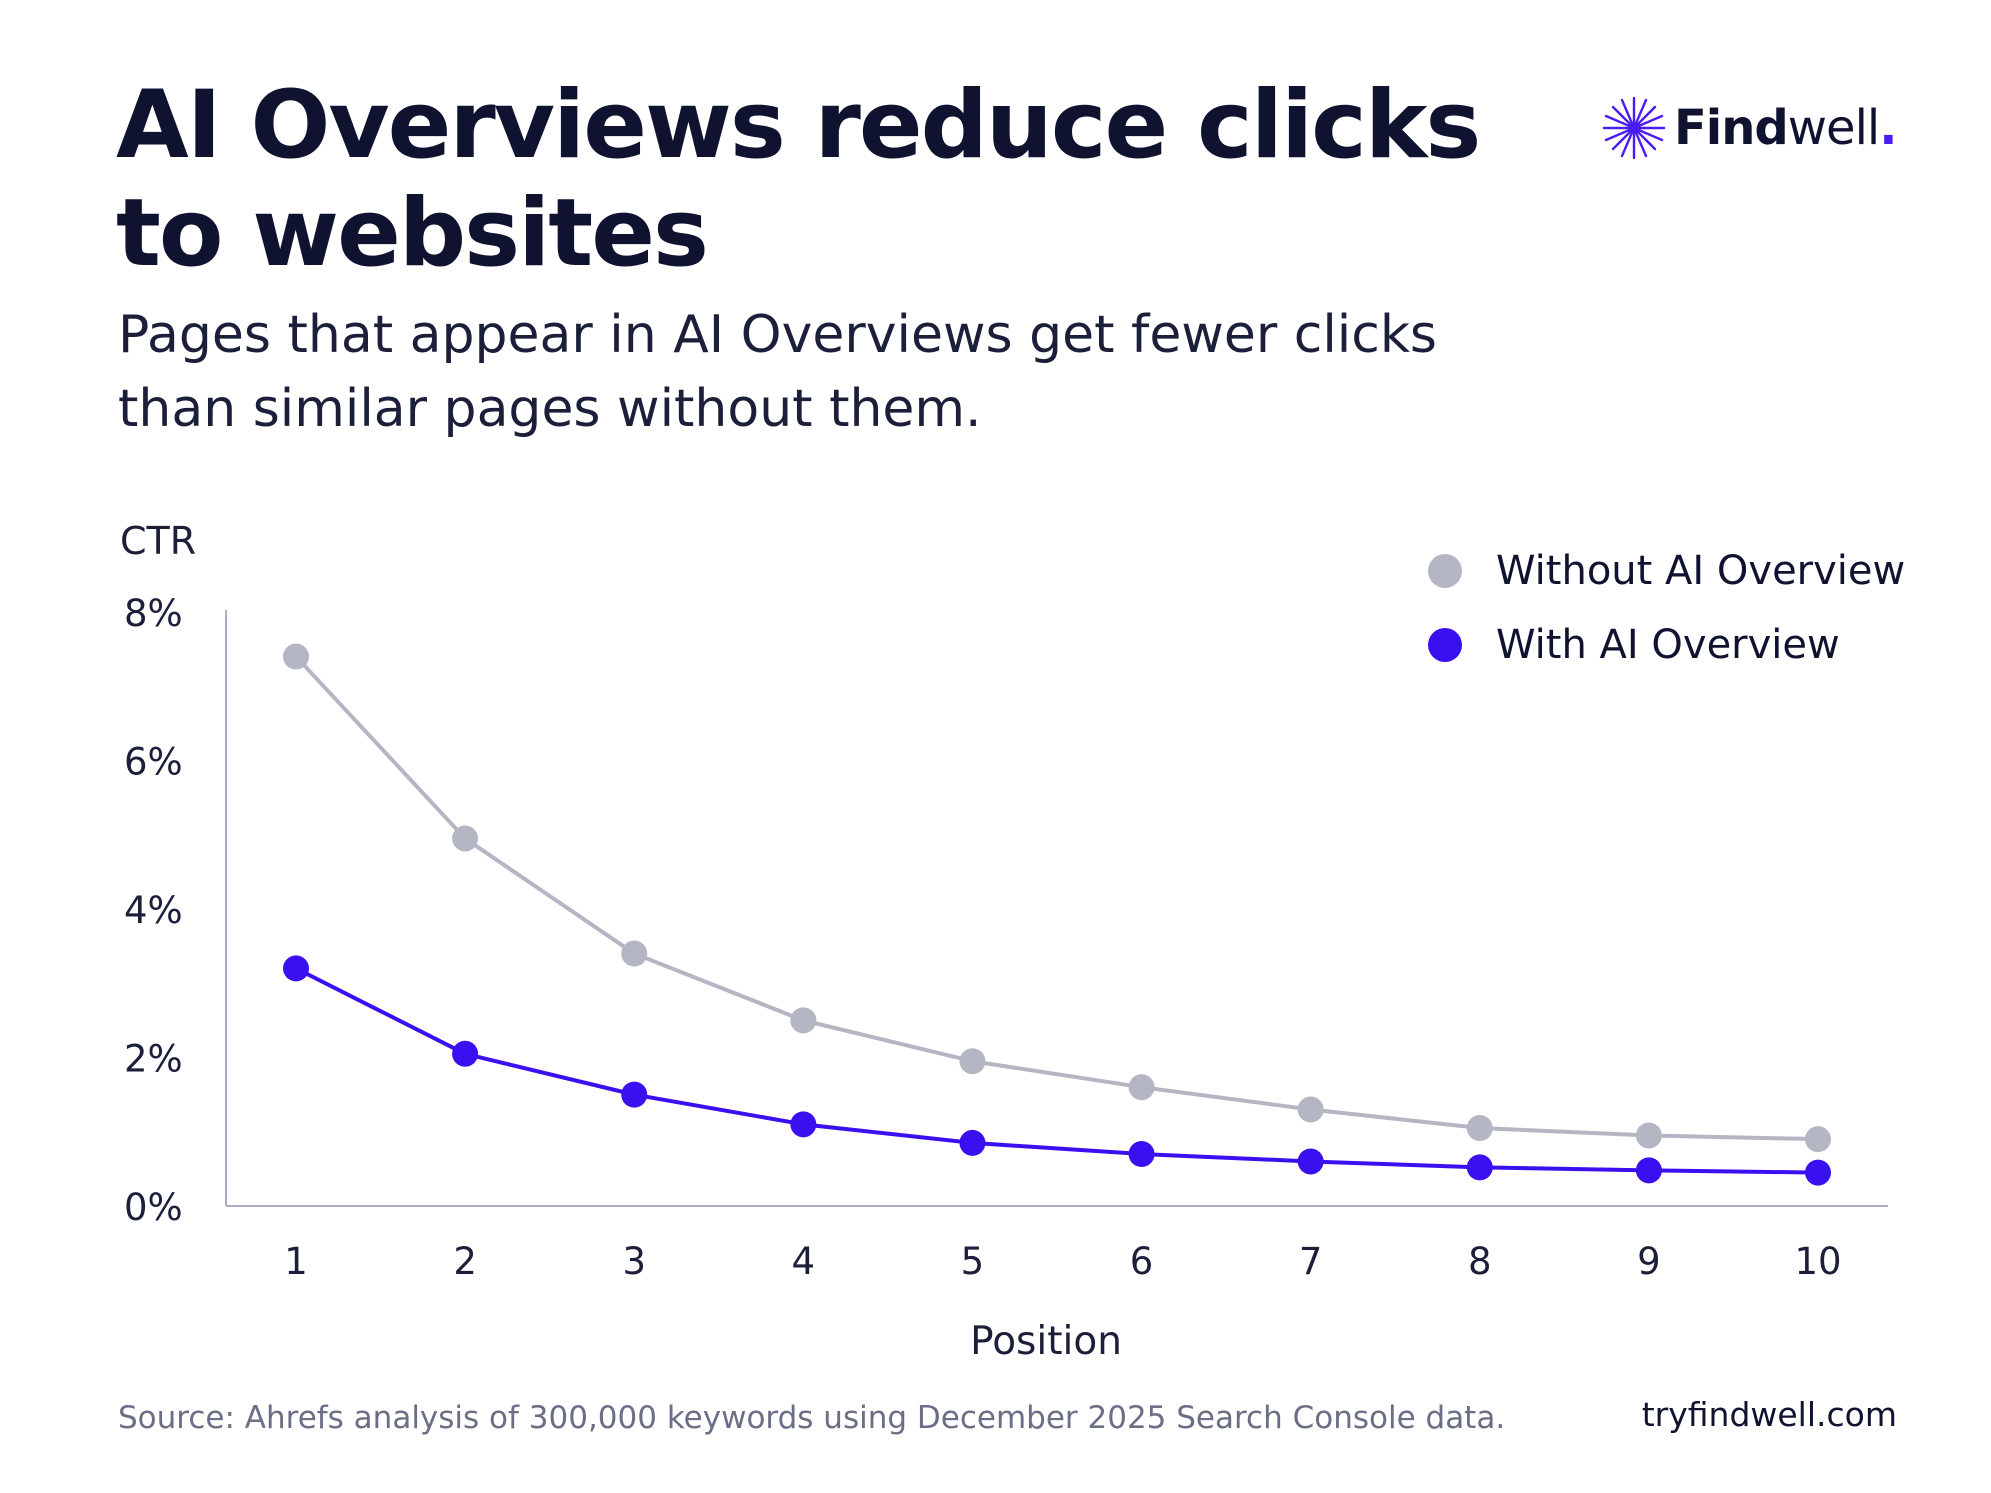 This screenshot has width=1991, height=1493. Describe the element at coordinates (1057, 1070) in the screenshot. I see `series-line-with` at that location.